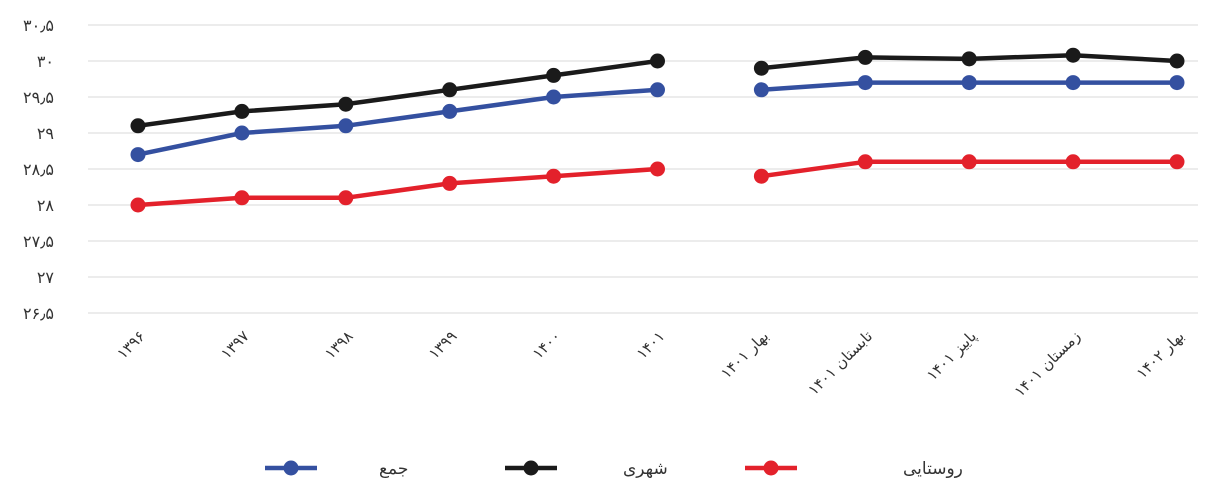 This screenshot has height=487, width=1213. Describe the element at coordinates (38, 313) in the screenshot. I see `y-tick-label: ۲۶٫۵` at that location.